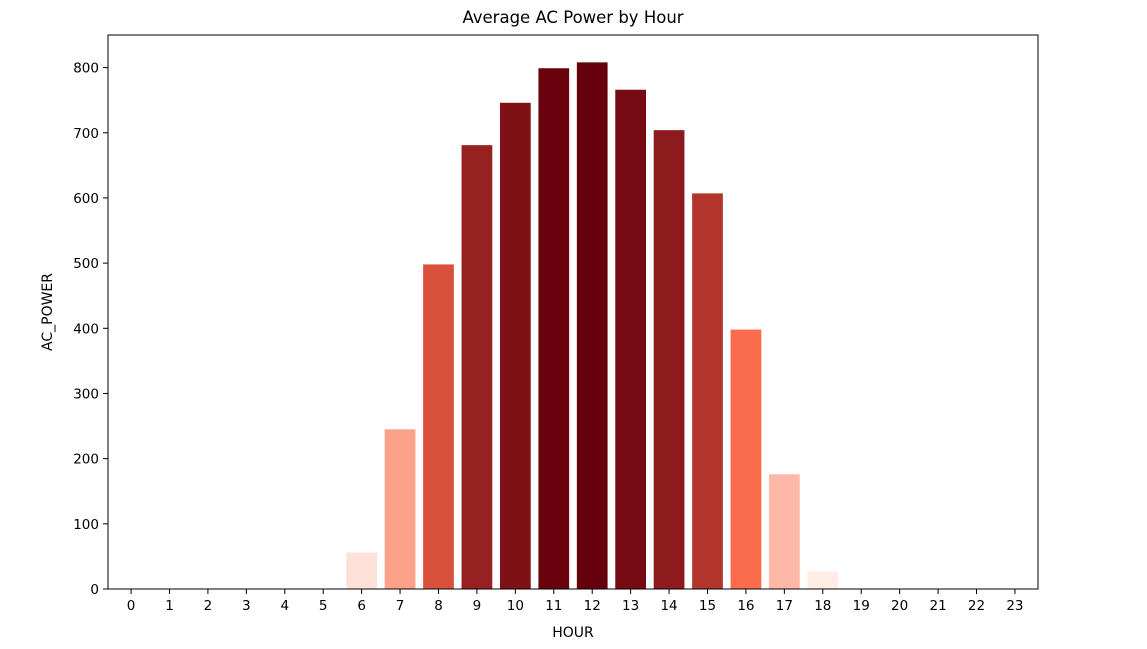 This screenshot has height=649, width=1147. Describe the element at coordinates (861, 606) in the screenshot. I see `x-tick-label: 19` at that location.